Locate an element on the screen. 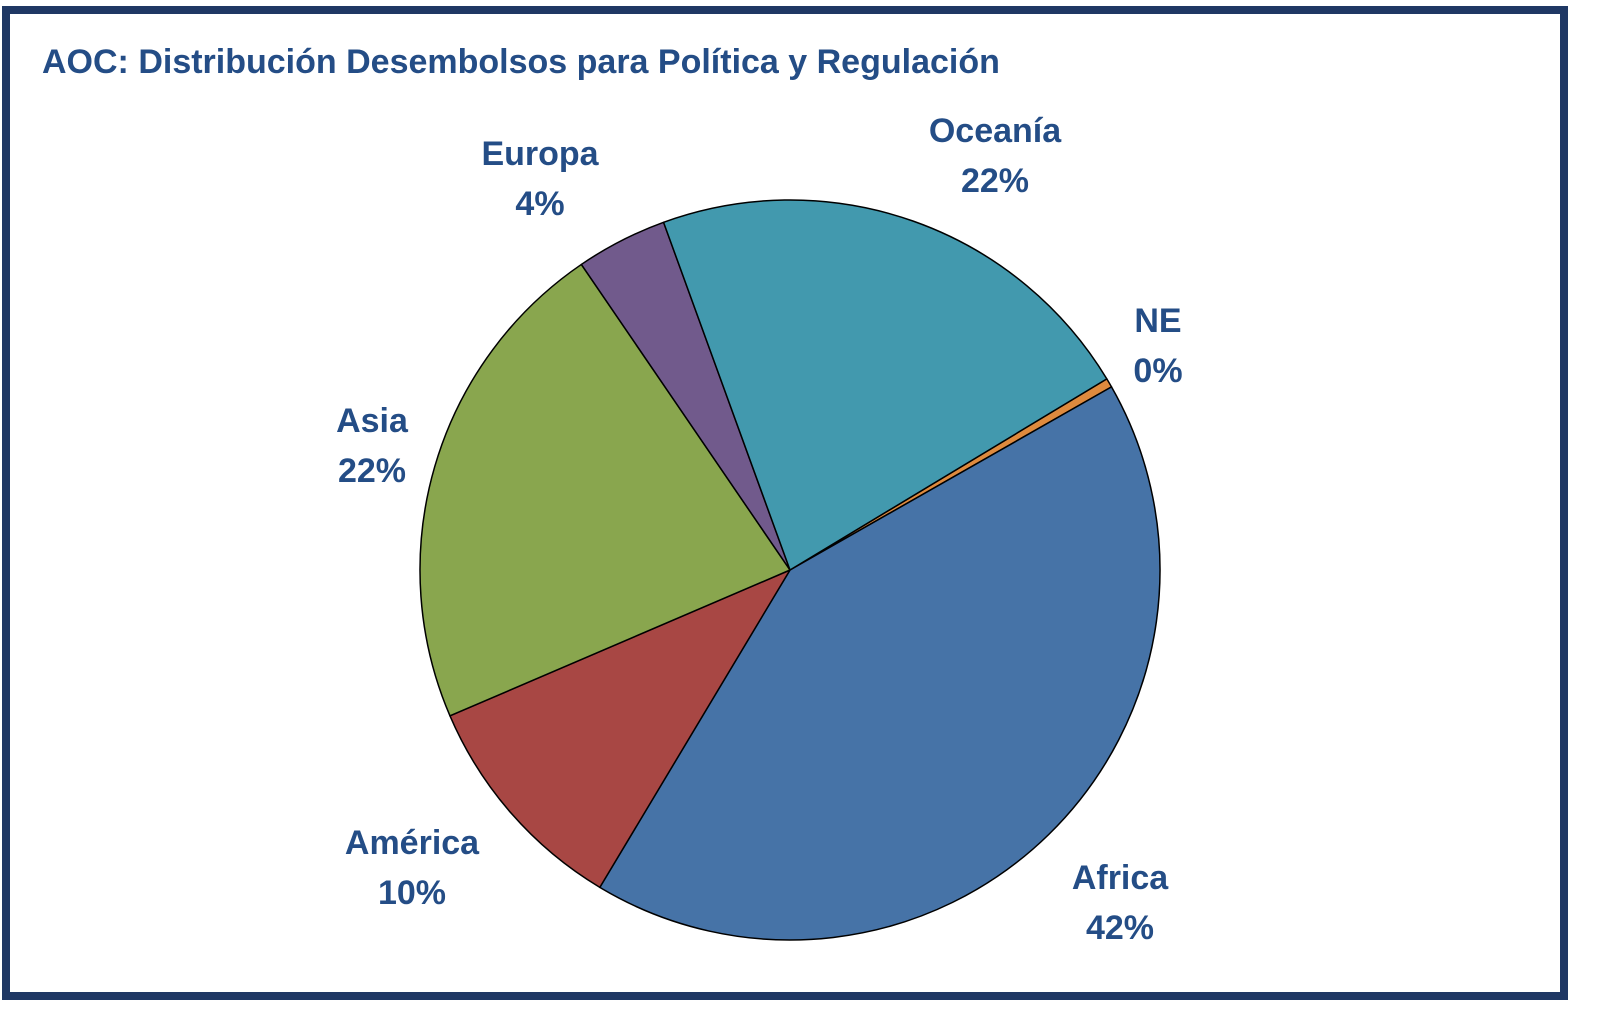  slice-value-label: 0% is located at coordinates (1157, 371).